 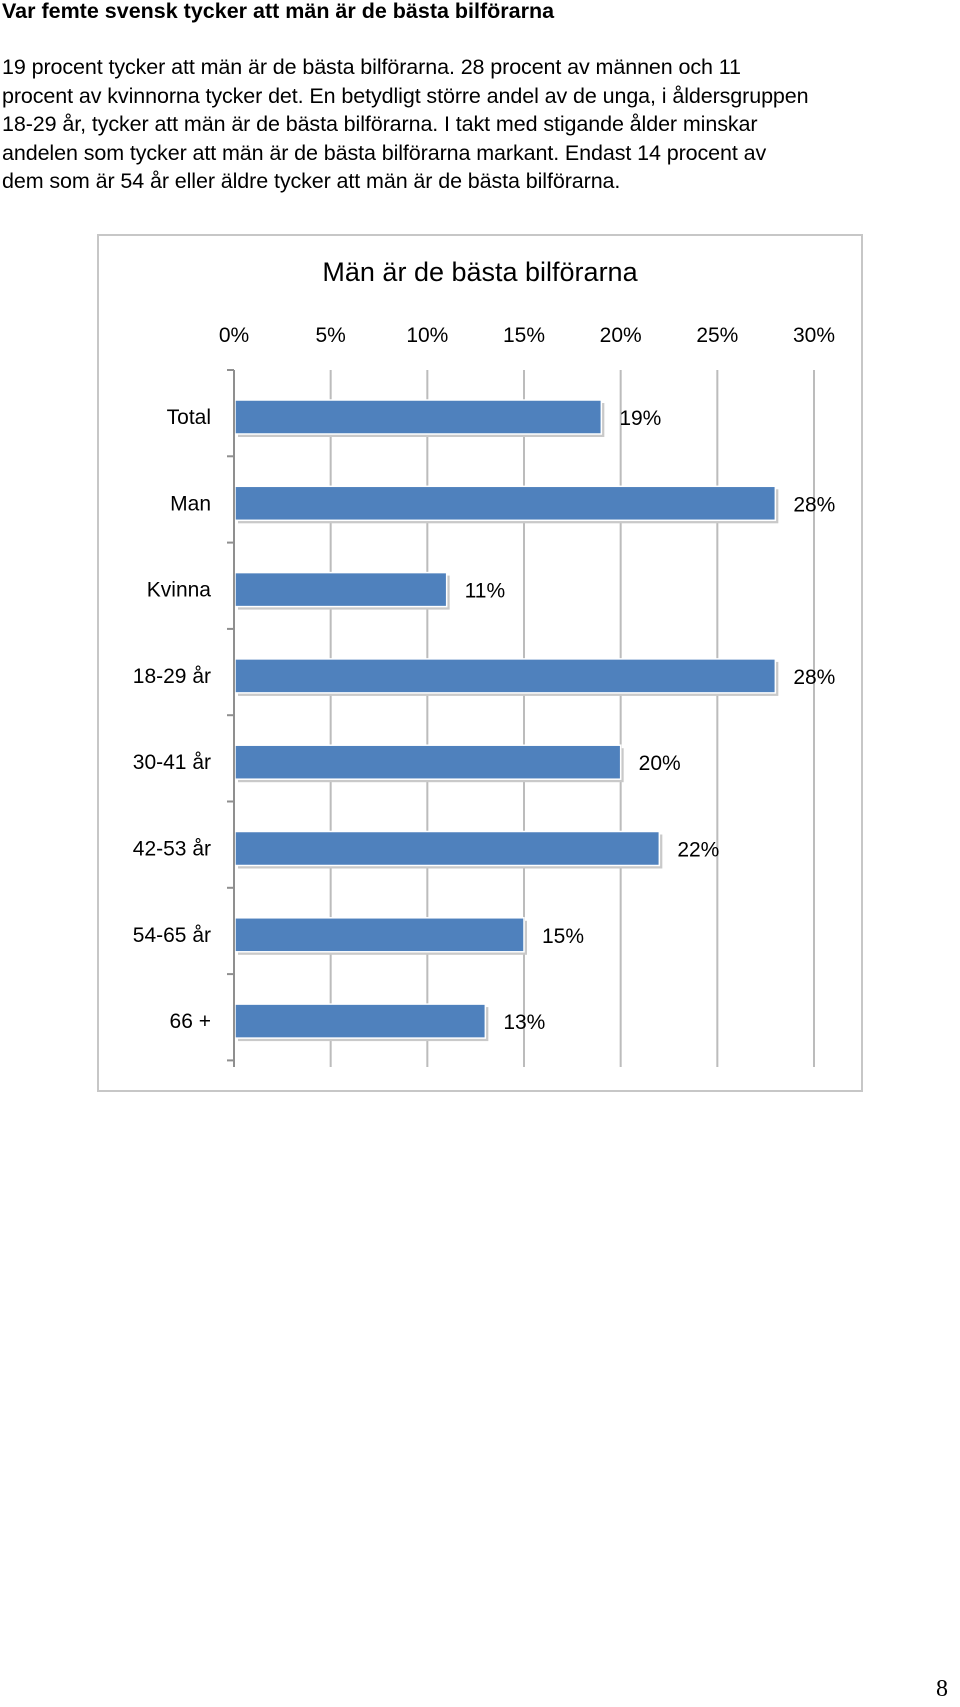 What do you see at coordinates (189, 417) in the screenshot?
I see `category-label: Total` at bounding box center [189, 417].